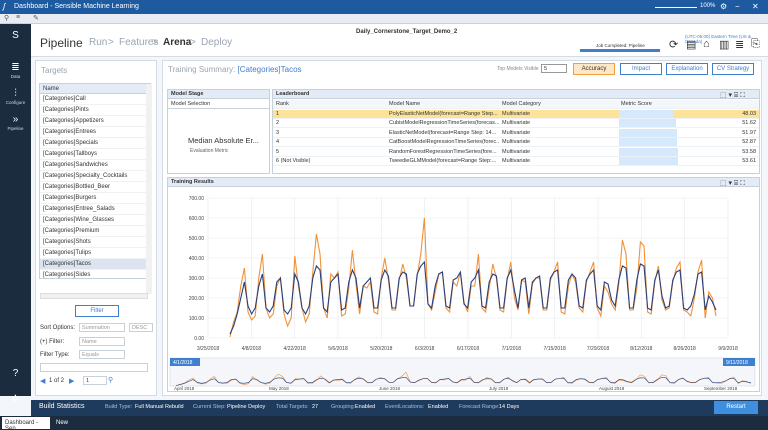 This screenshot has height=430, width=768. I want to click on navigator-month-label: August 2018, so click(612, 388).